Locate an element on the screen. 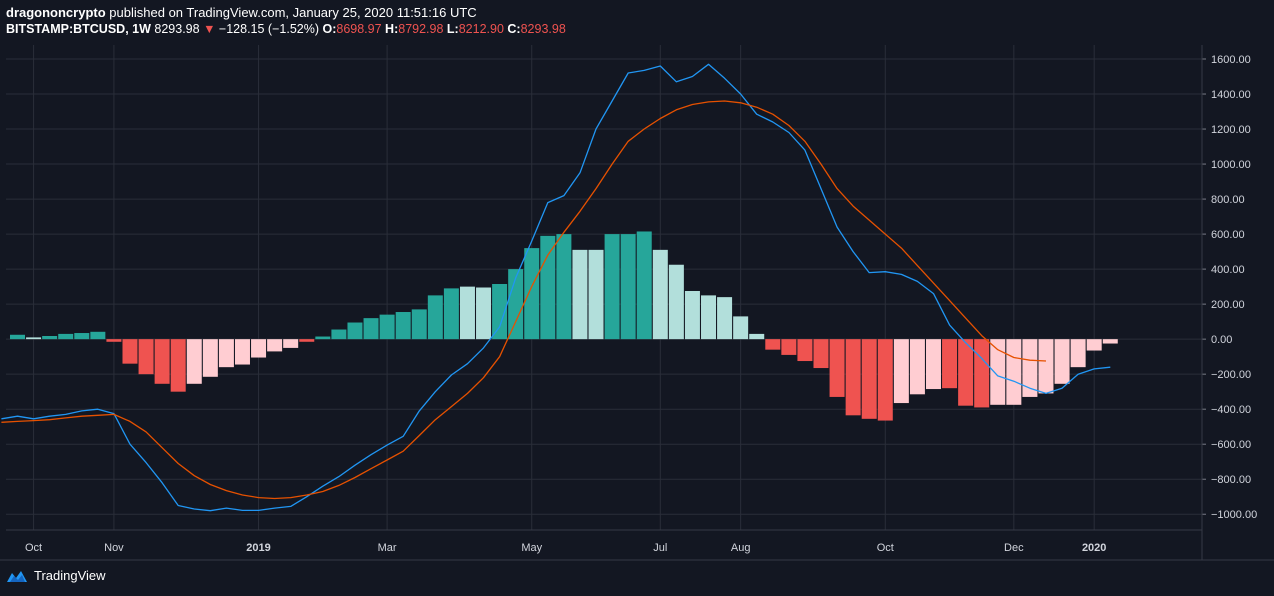 This screenshot has width=1274, height=596. y-tick-label: −800.00 is located at coordinates (1231, 480).